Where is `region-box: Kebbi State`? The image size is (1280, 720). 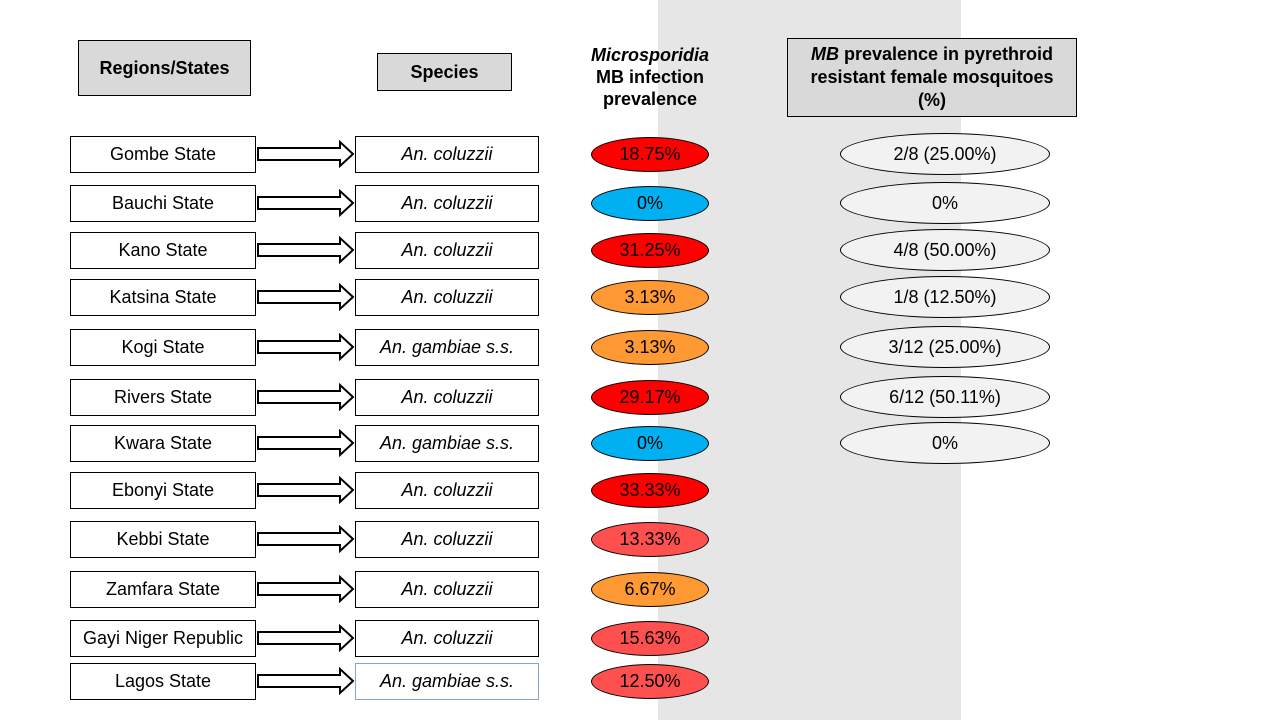
region-box: Kebbi State is located at coordinates (163, 539).